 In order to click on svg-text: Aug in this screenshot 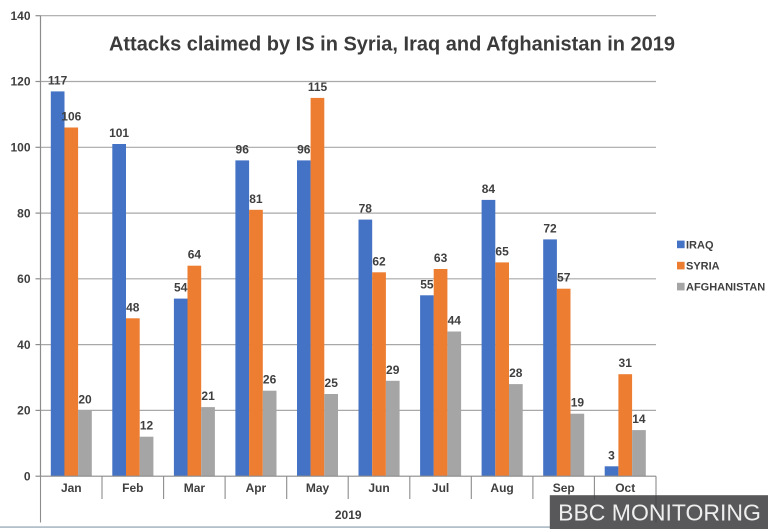, I will do `click(501, 488)`.